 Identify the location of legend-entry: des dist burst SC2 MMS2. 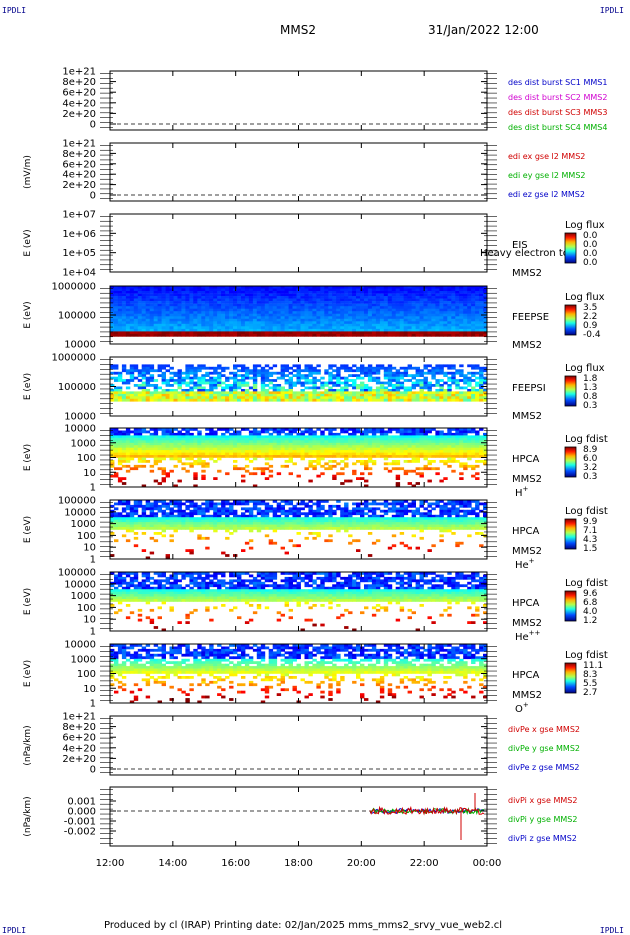
(557, 97).